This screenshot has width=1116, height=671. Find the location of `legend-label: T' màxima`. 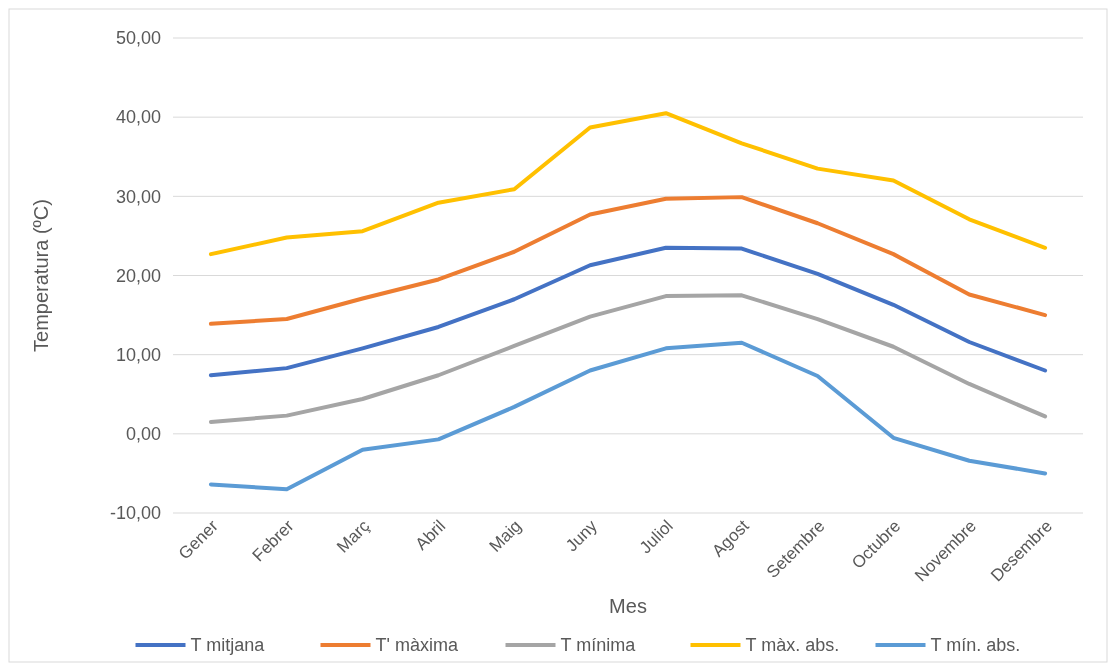

legend-label: T' màxima is located at coordinates (417, 645).